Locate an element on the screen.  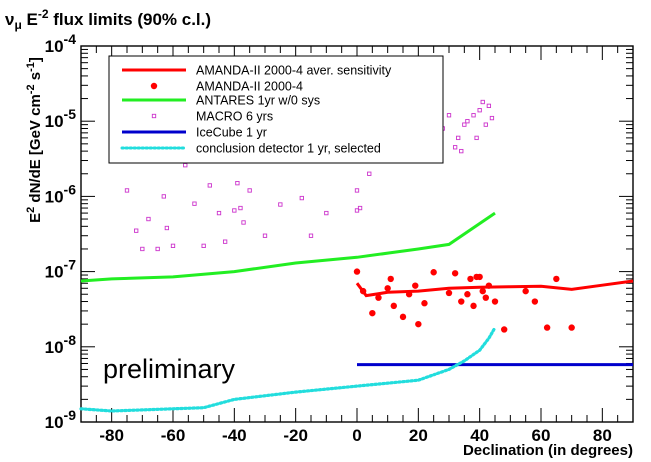
legend-swatch is located at coordinates (154, 86).